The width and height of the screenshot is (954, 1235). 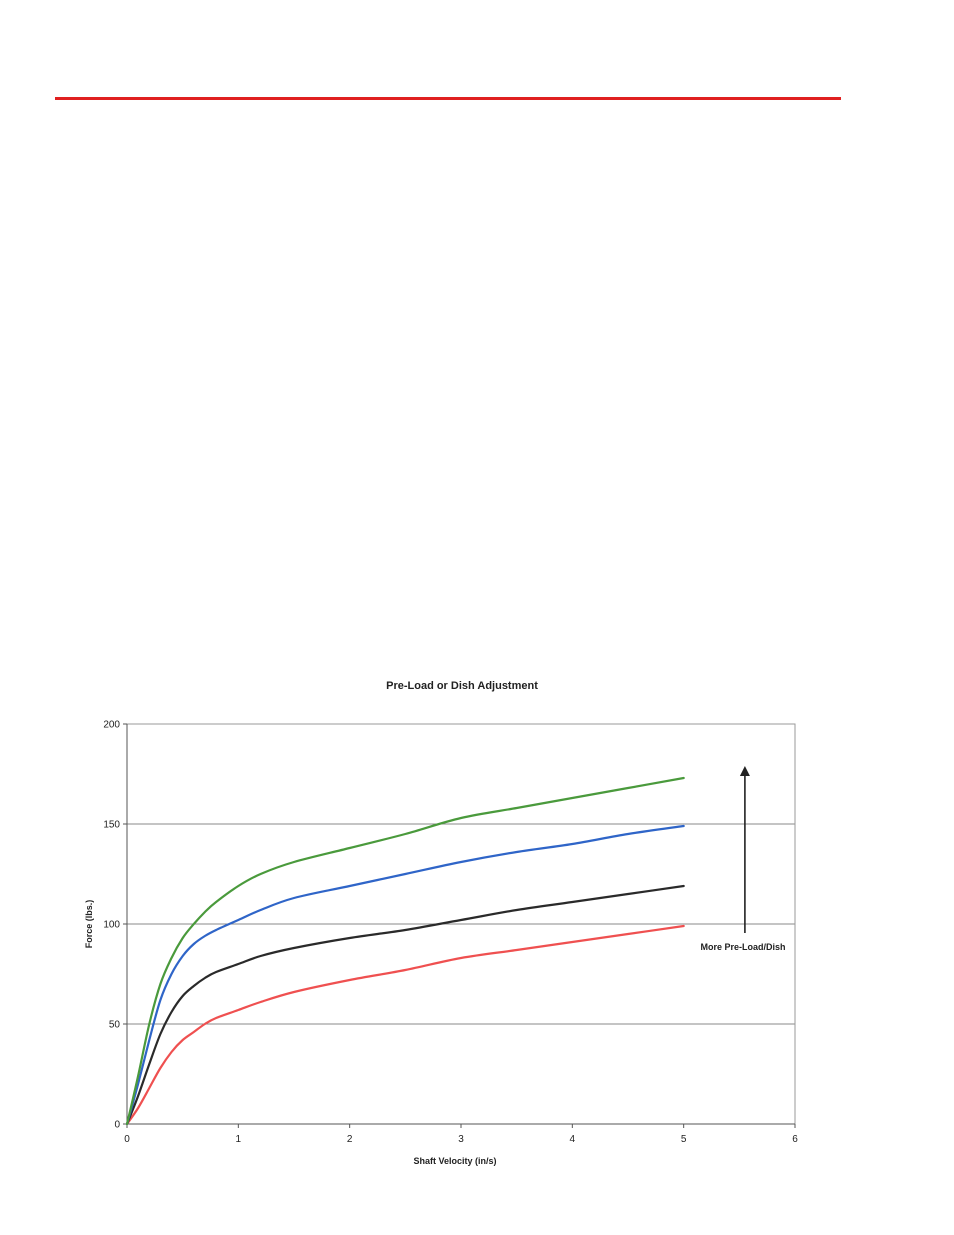 What do you see at coordinates (350, 1139) in the screenshot?
I see `x-tick-label: 2` at bounding box center [350, 1139].